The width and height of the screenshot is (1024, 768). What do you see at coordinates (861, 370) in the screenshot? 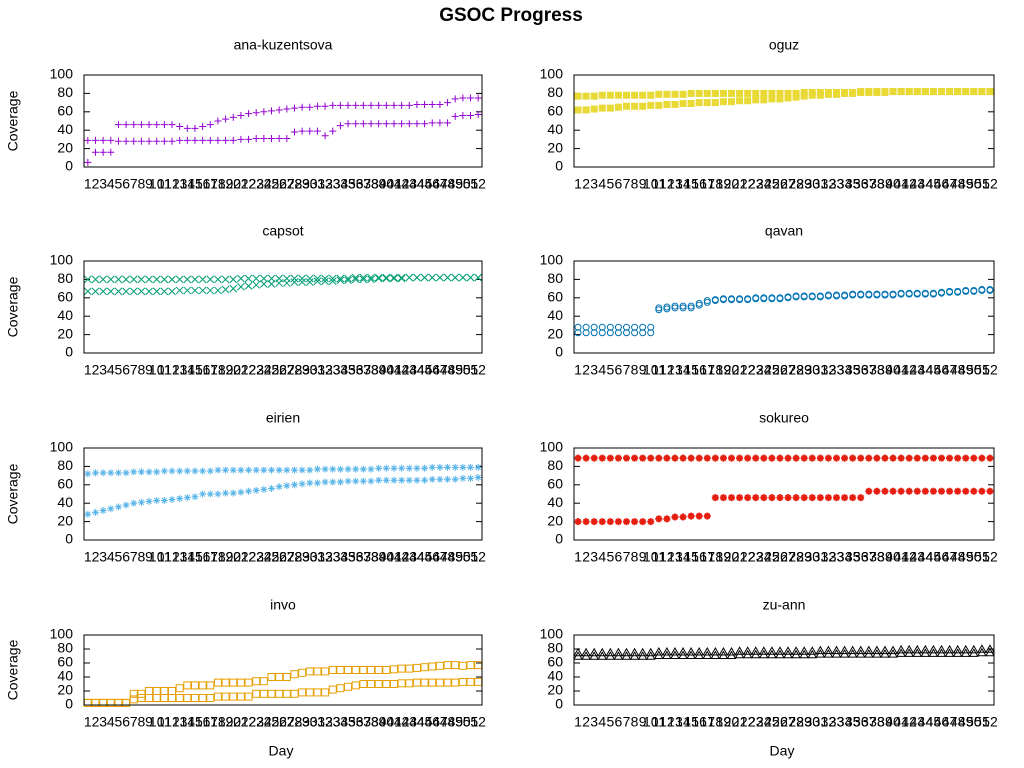
I see `x-tick-label: 36` at bounding box center [861, 370].